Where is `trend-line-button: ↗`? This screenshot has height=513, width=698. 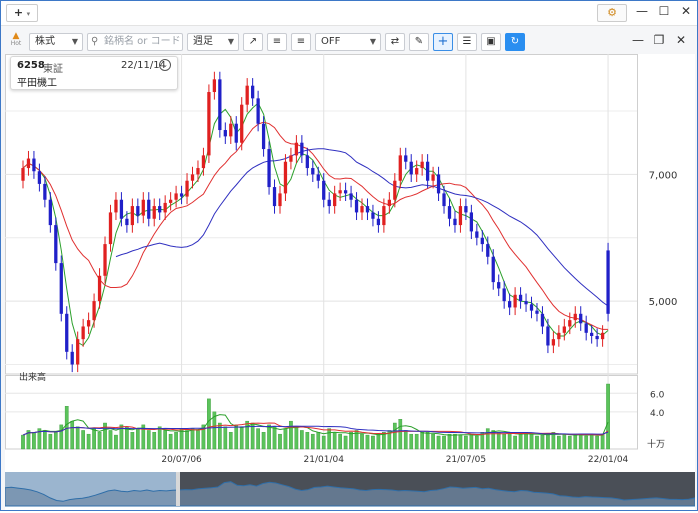
trend-line-button: ↗ is located at coordinates (253, 42).